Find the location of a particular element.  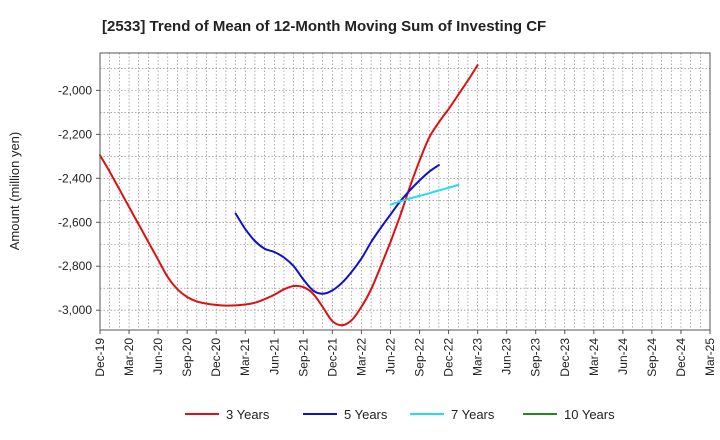

legend-label: 10 Years is located at coordinates (589, 414).